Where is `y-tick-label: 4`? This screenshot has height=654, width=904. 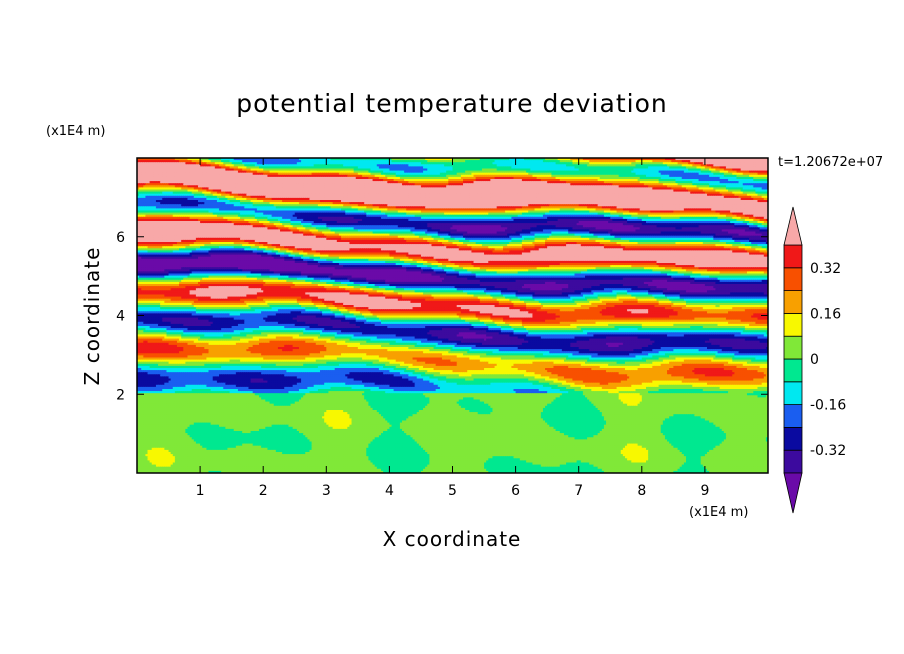 y-tick-label: 4 is located at coordinates (120, 317).